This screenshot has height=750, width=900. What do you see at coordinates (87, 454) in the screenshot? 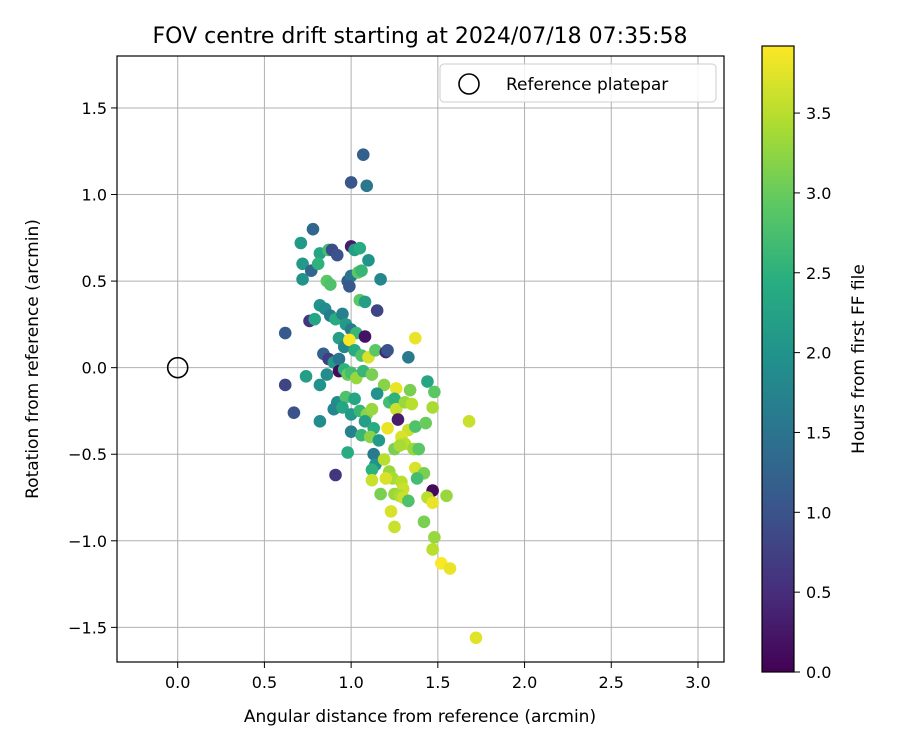
I see `y-tick-label: −0.5` at bounding box center [87, 454].